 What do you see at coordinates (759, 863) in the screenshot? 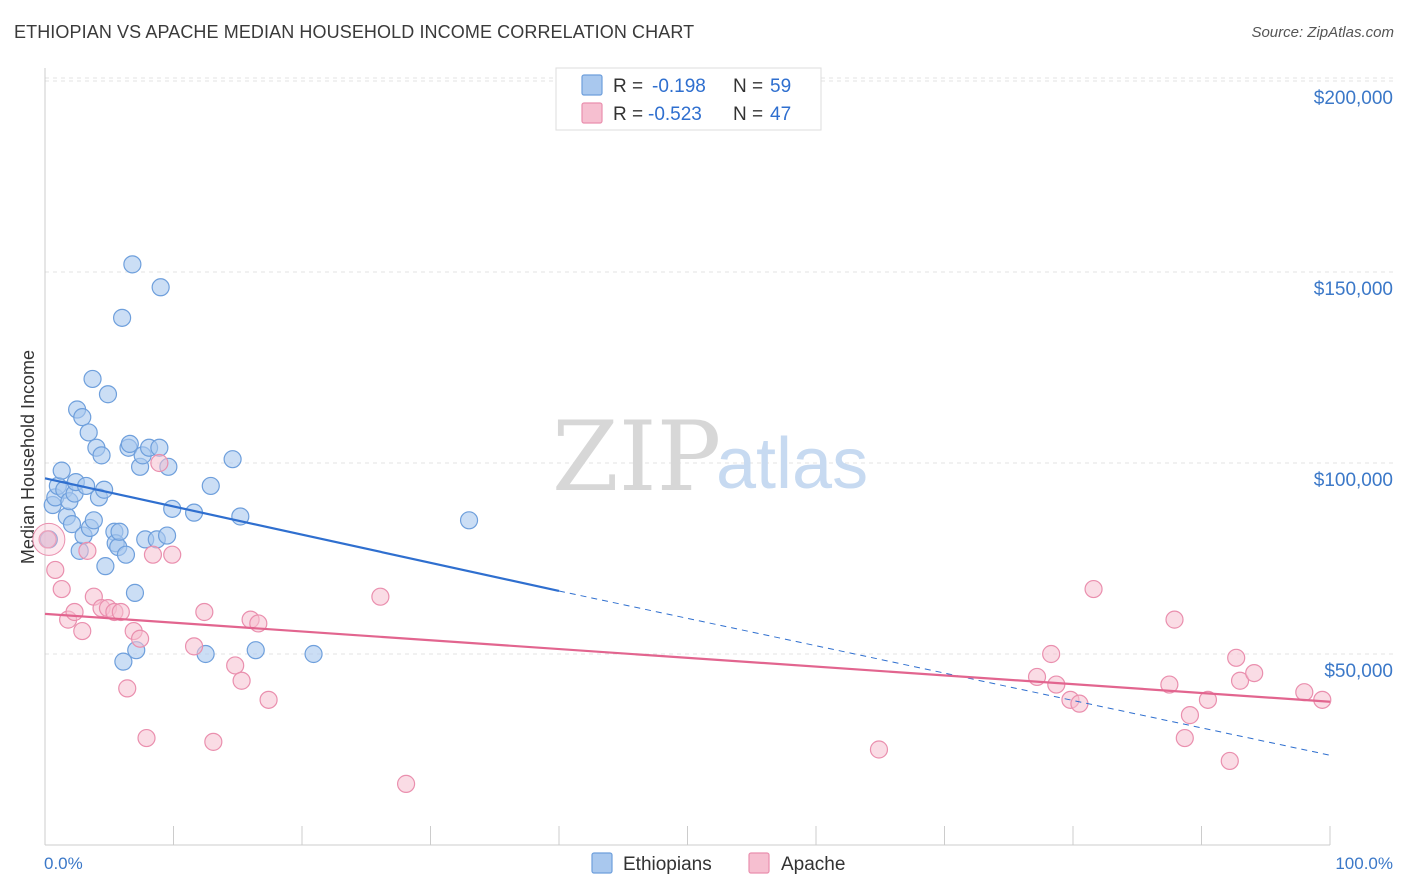
I see `bottom-legend-swatch-apache` at bounding box center [759, 863].